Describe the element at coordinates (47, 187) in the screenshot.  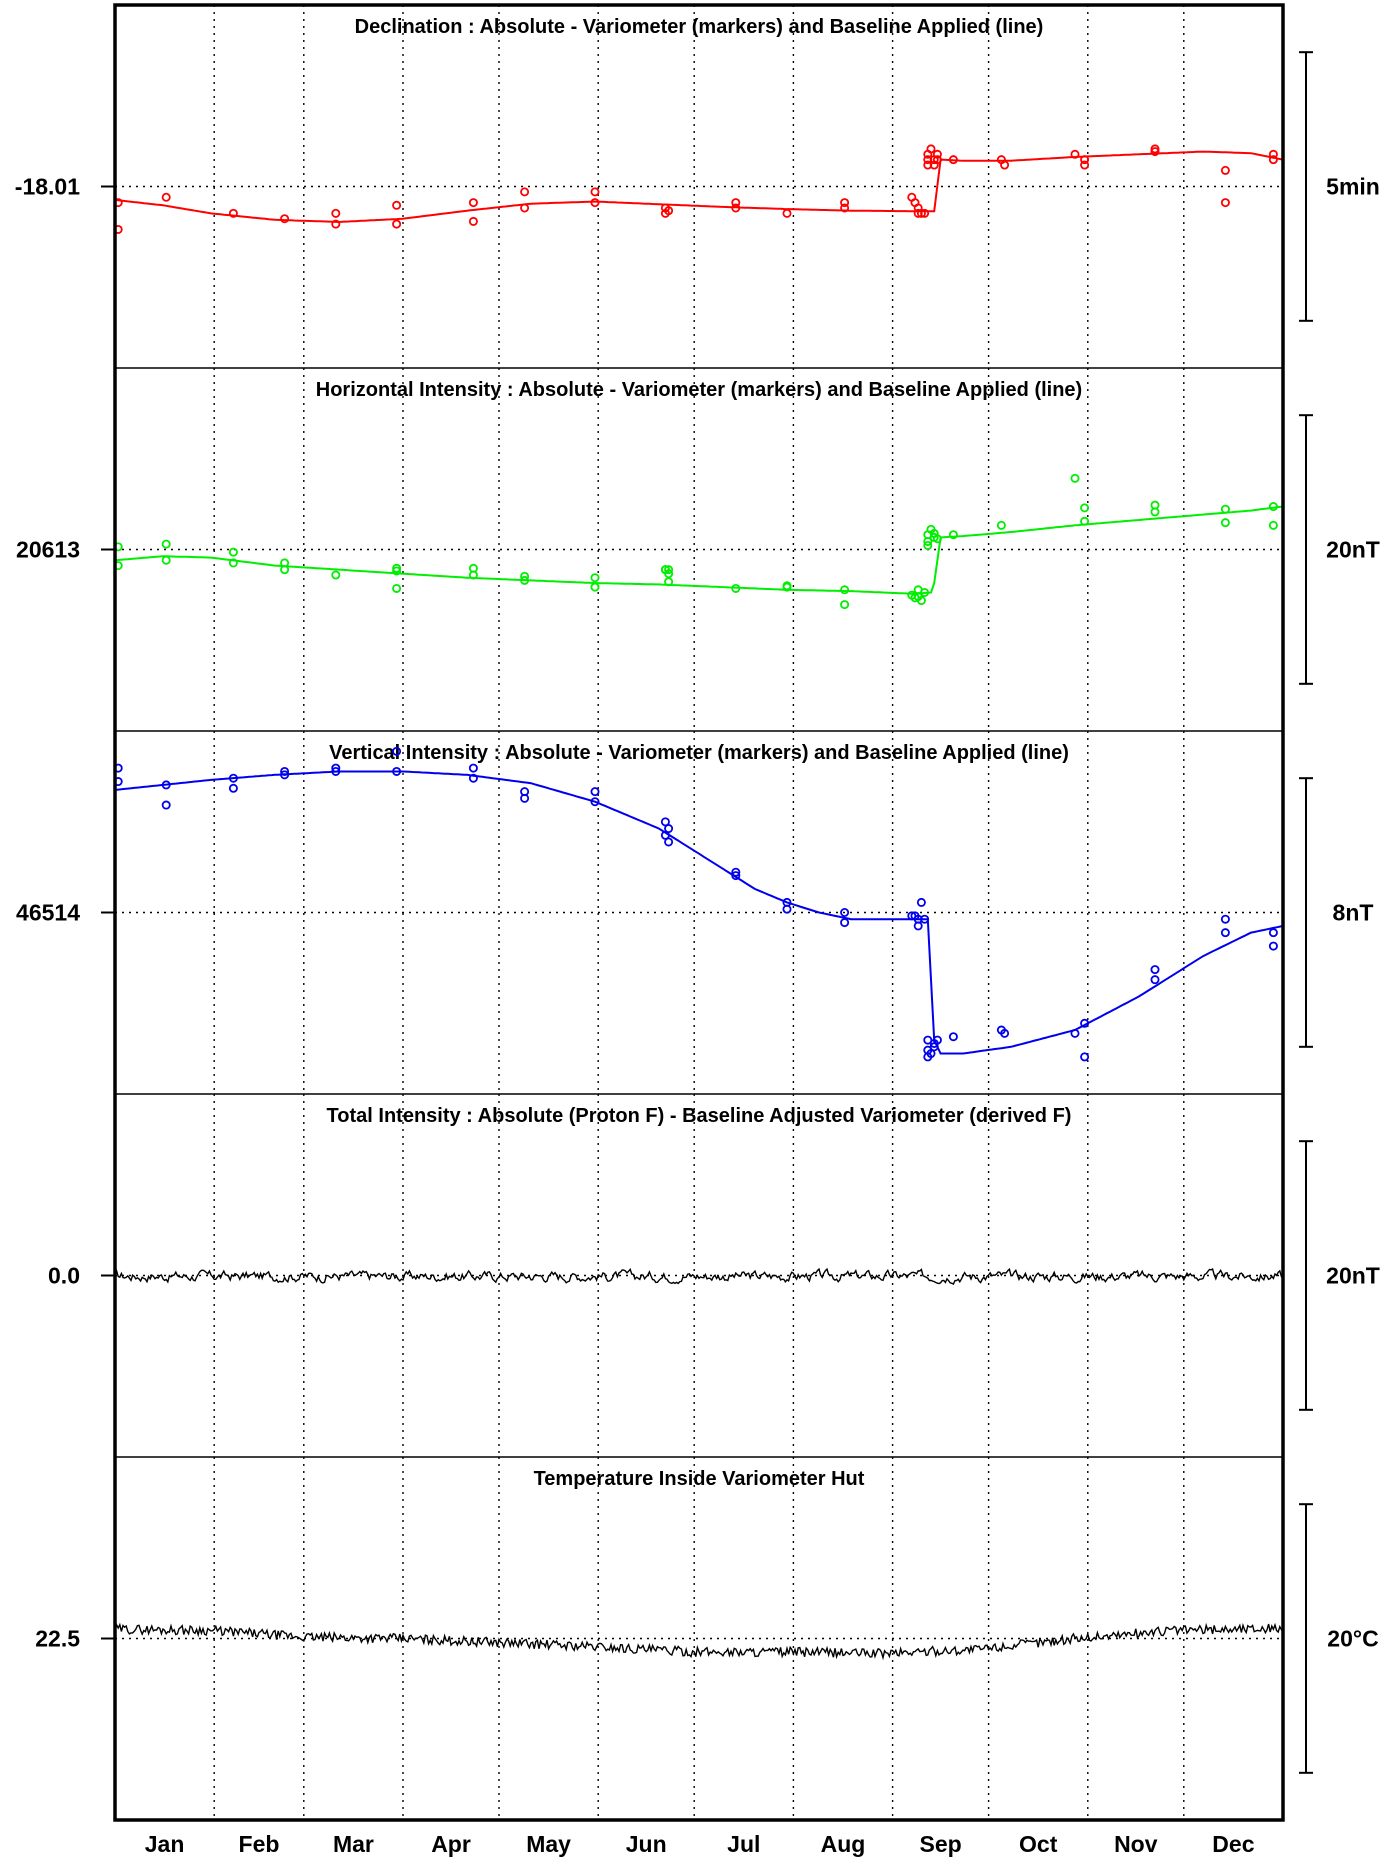
I see `reference-value-label: -18.01` at that location.